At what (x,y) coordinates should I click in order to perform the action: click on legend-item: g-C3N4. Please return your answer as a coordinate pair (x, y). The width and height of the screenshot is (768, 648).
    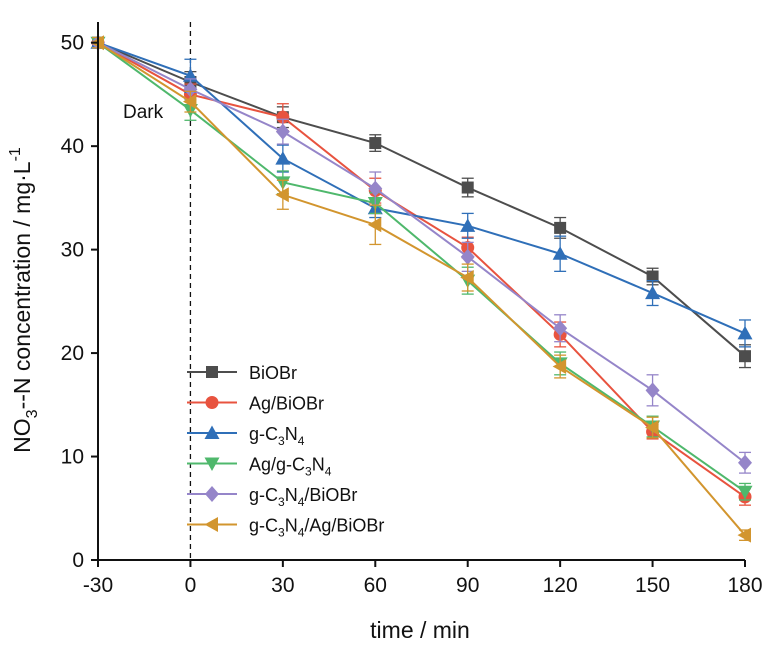
    Looking at the image, I should click on (246, 436).